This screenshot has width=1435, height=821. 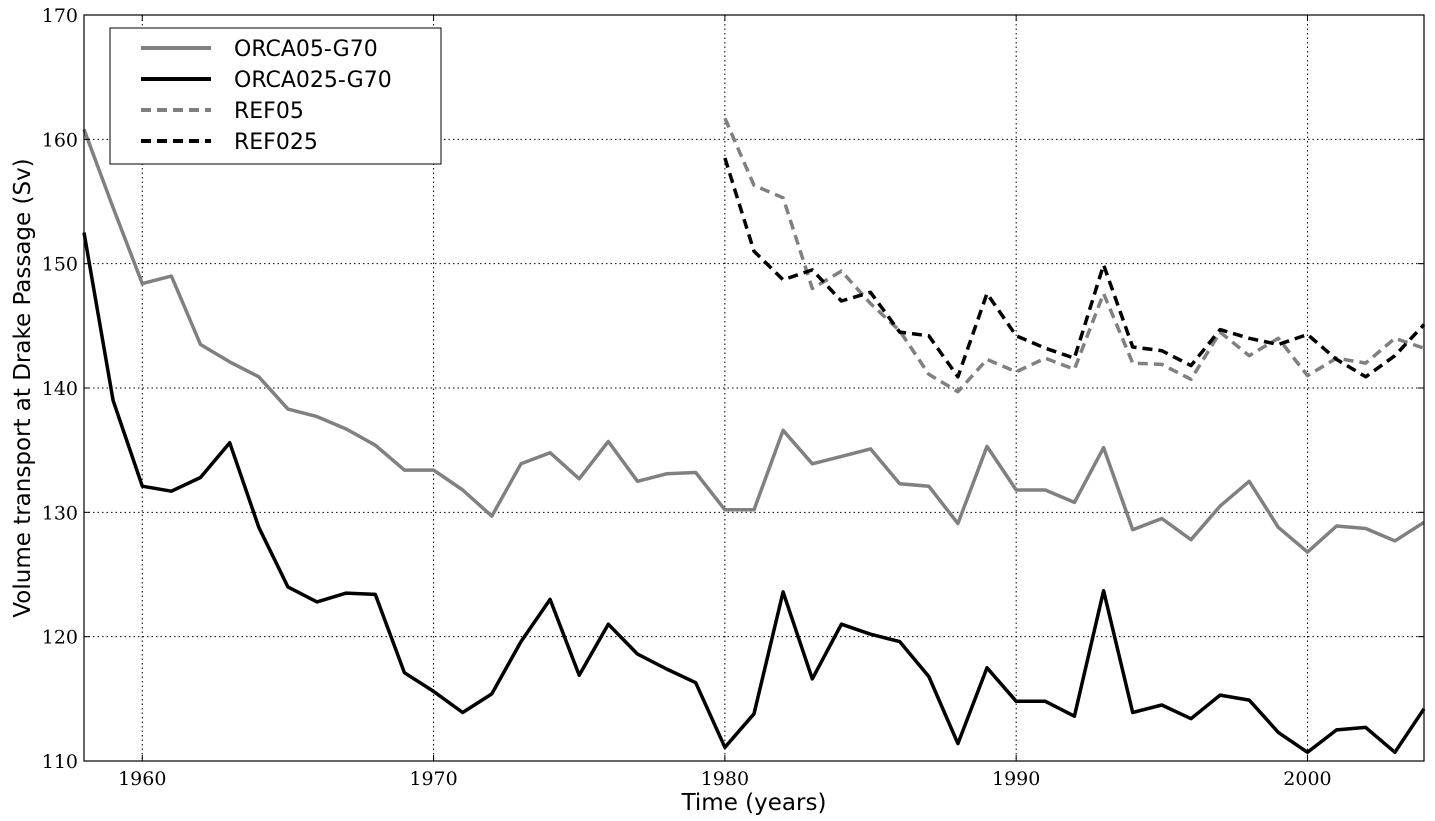 What do you see at coordinates (60, 513) in the screenshot?
I see `y-tick-label: 130` at bounding box center [60, 513].